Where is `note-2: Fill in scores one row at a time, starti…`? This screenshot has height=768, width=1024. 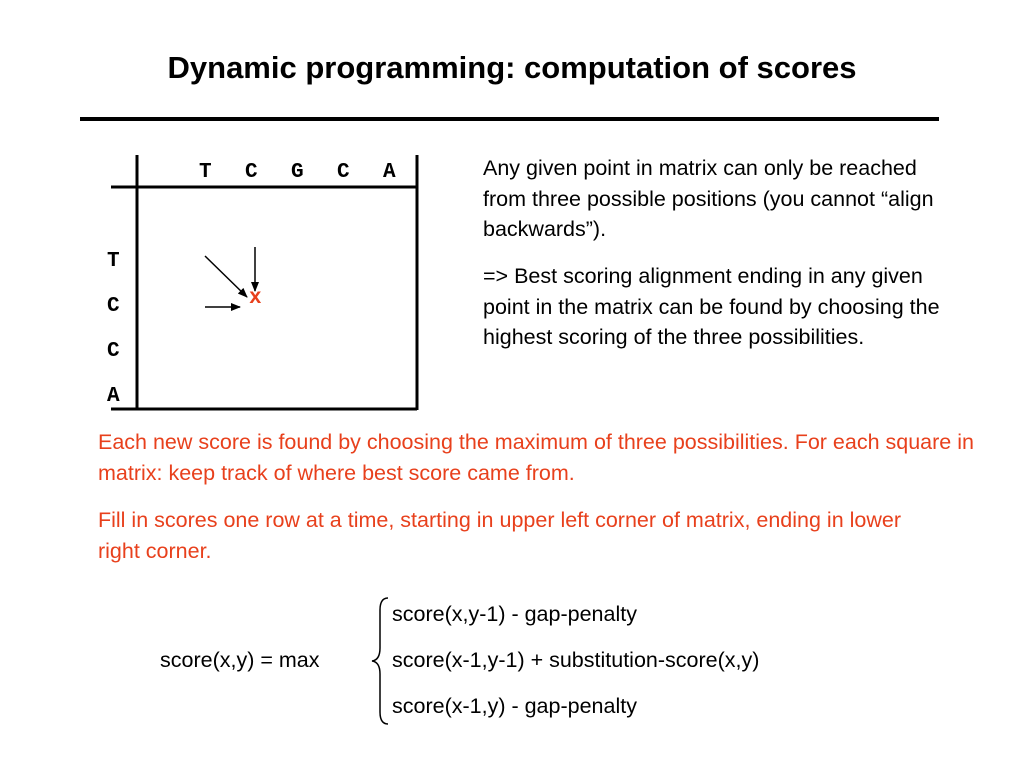 note-2: Fill in scores one row at a time, starti… is located at coordinates (500, 535).